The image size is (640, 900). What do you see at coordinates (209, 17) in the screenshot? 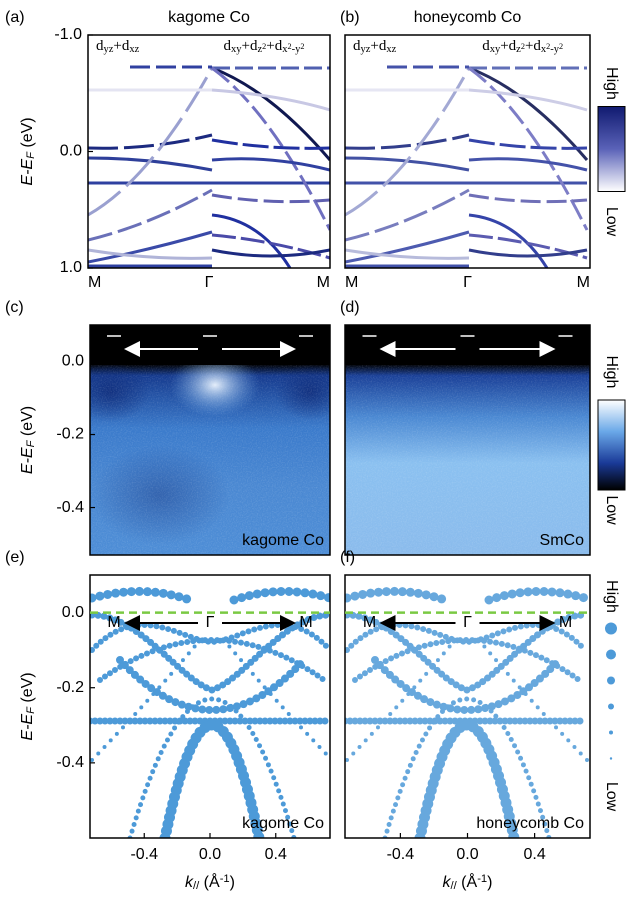
I see `panel-title: kagome Co` at bounding box center [209, 17].